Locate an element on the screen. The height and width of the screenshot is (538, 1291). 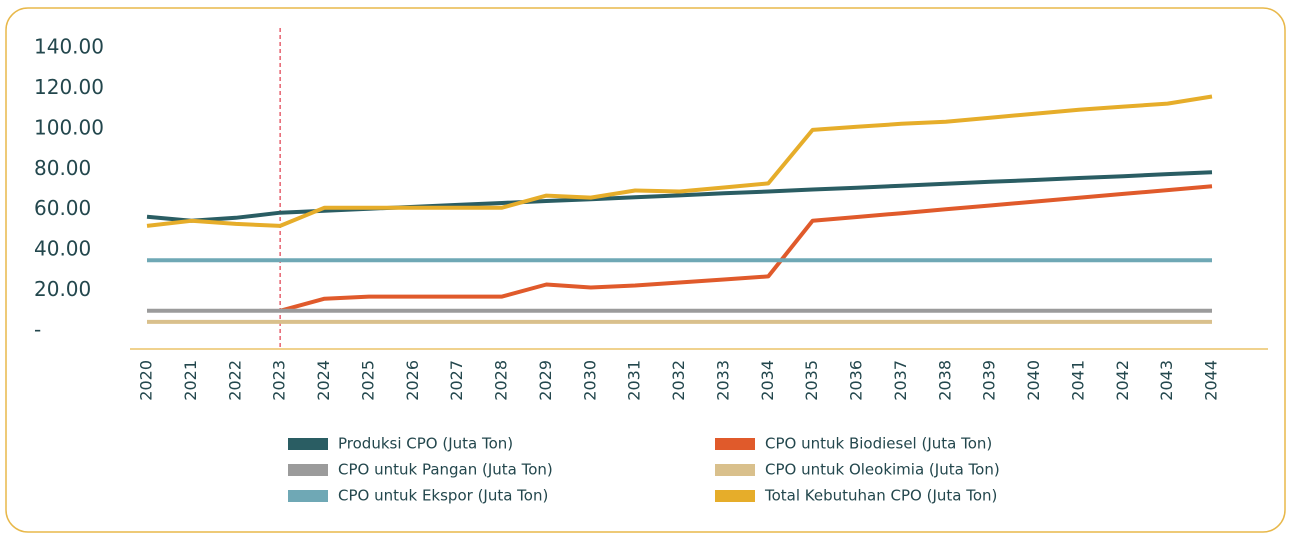
y-tick-label: 120.00 is located at coordinates (69, 87).